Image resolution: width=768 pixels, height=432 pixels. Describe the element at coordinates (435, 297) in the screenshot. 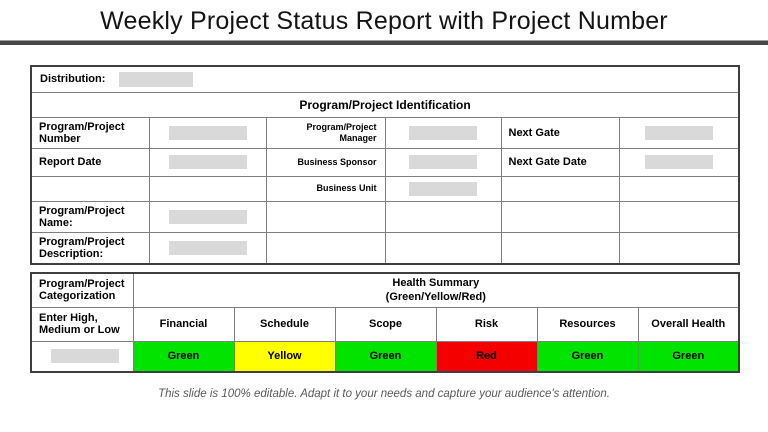

I see `health-summary-header-line2: (Green/Yellow/Red)` at that location.